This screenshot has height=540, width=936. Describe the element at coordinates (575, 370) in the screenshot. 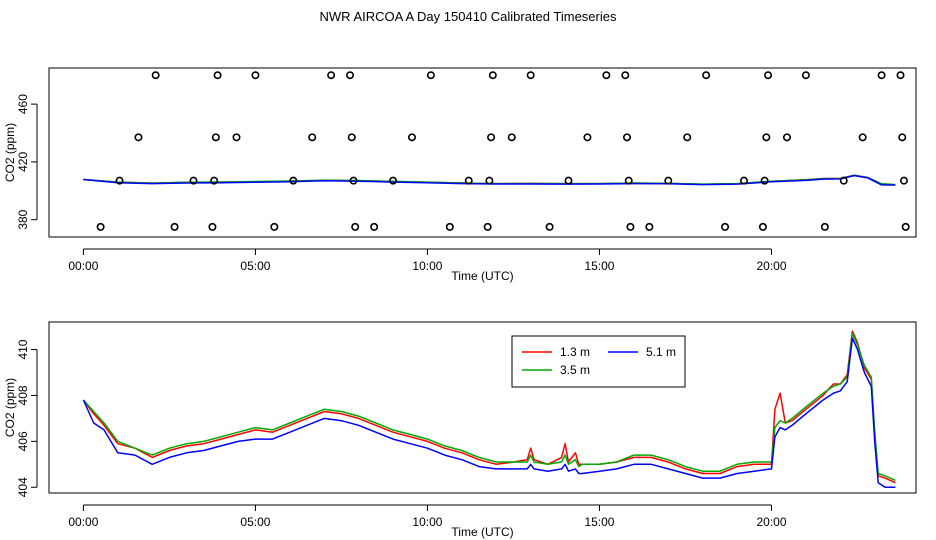

I see `legend-label: 3.5 m` at that location.